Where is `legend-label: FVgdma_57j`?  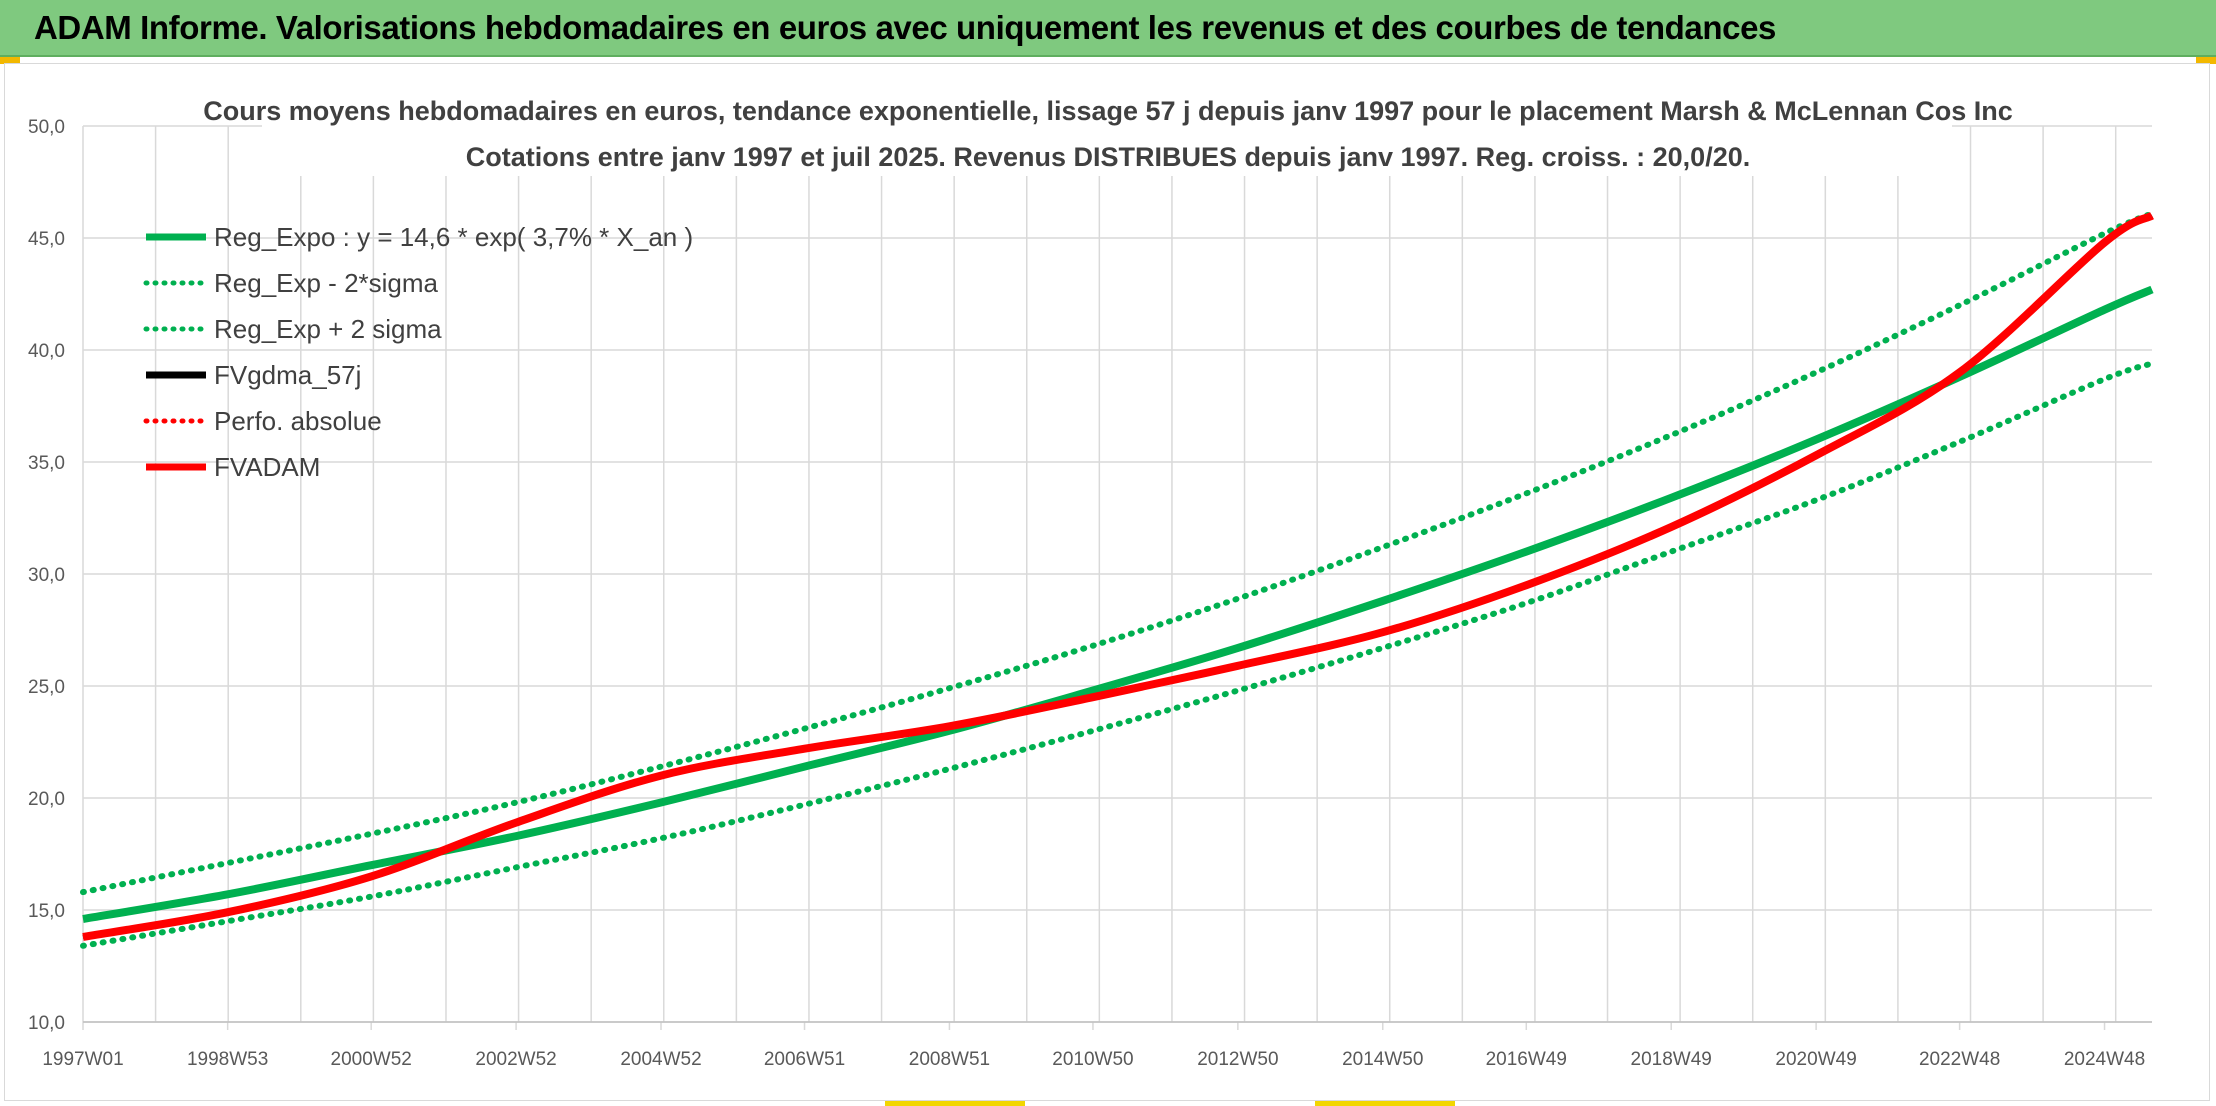
legend-label: FVgdma_57j is located at coordinates (287, 375).